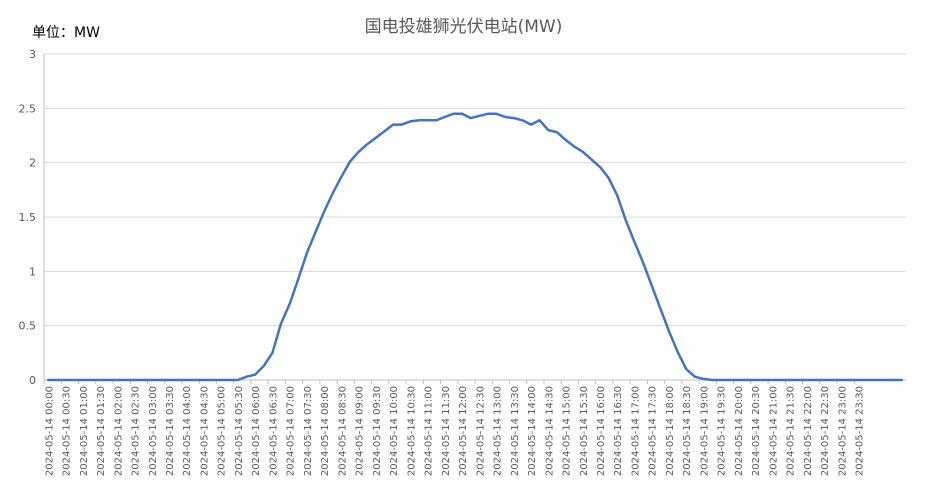 The width and height of the screenshot is (927, 497). What do you see at coordinates (463, 27) in the screenshot?
I see `chart-title: 国电投雄狮光伏电站(MW)` at bounding box center [463, 27].